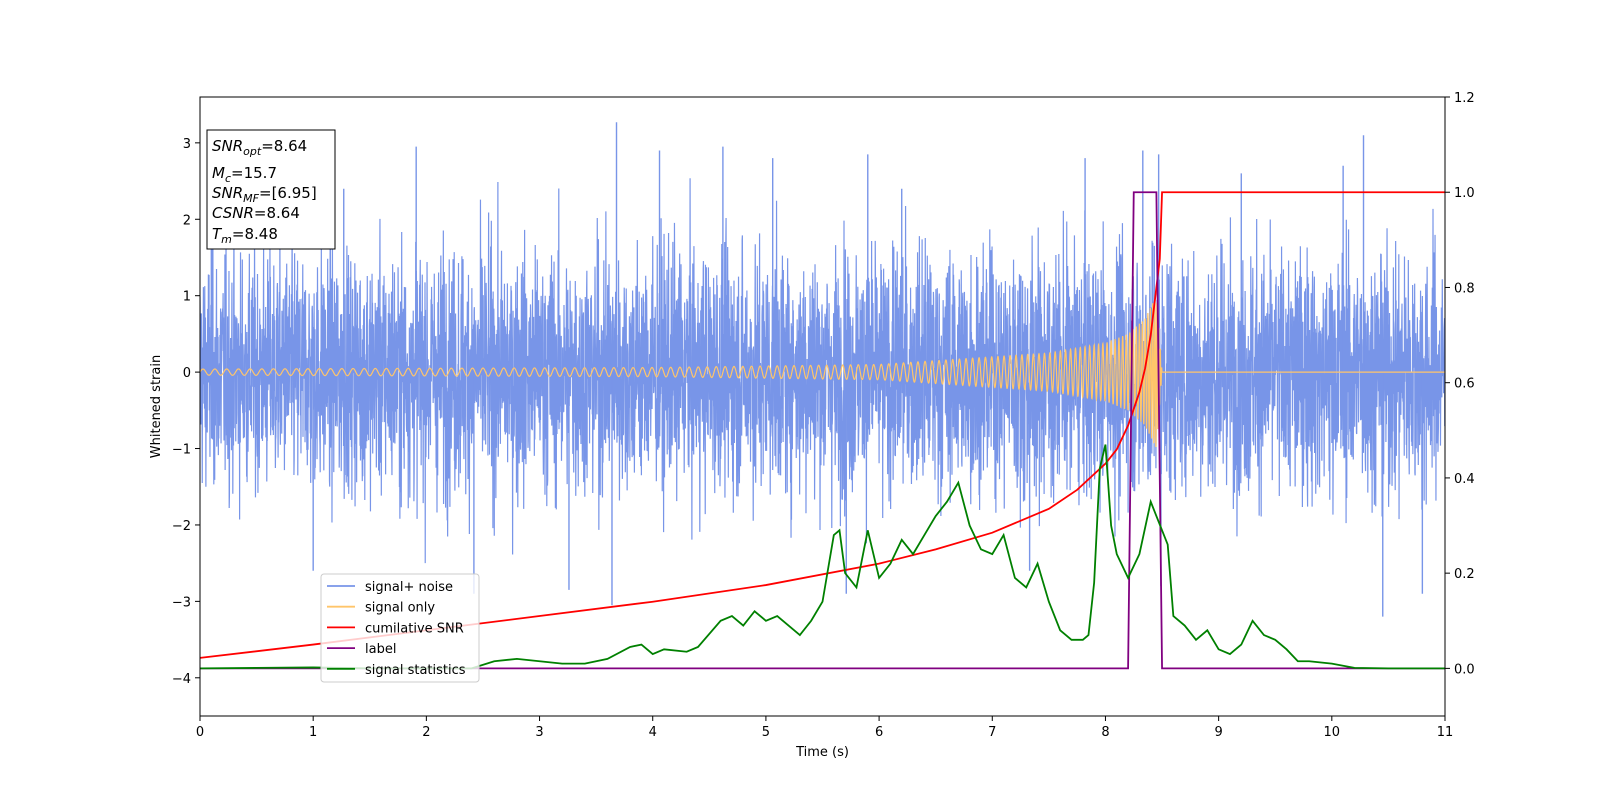 Image resolution: width=1600 pixels, height=800 pixels. Describe the element at coordinates (1445, 732) in the screenshot. I see `x-tick-label: 11` at that location.